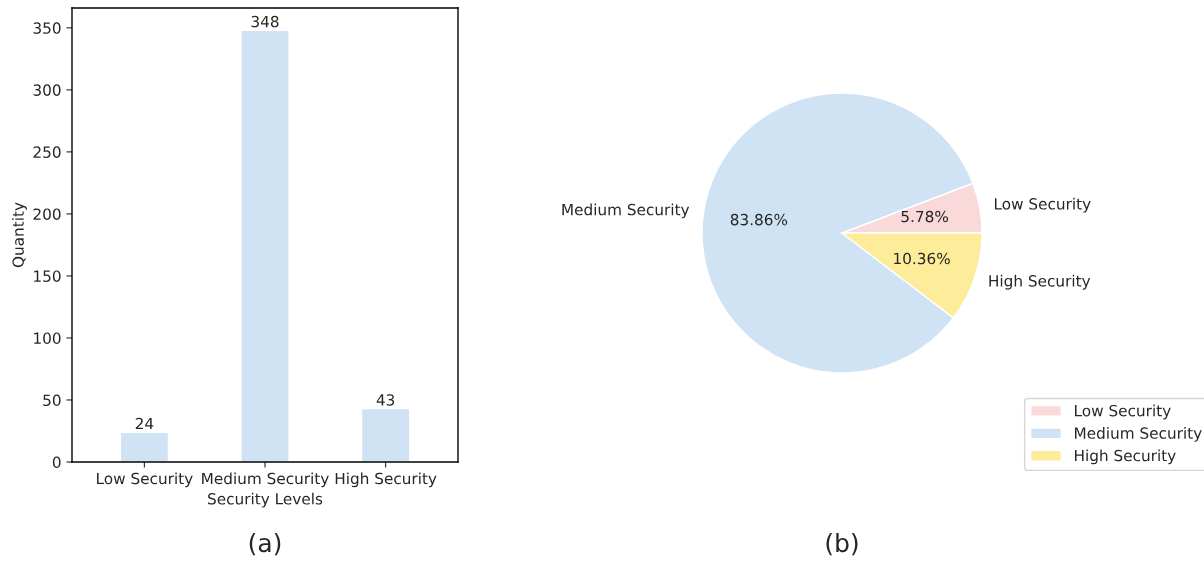  Describe the element at coordinates (842, 544) in the screenshot. I see `text: (b)` at that location.